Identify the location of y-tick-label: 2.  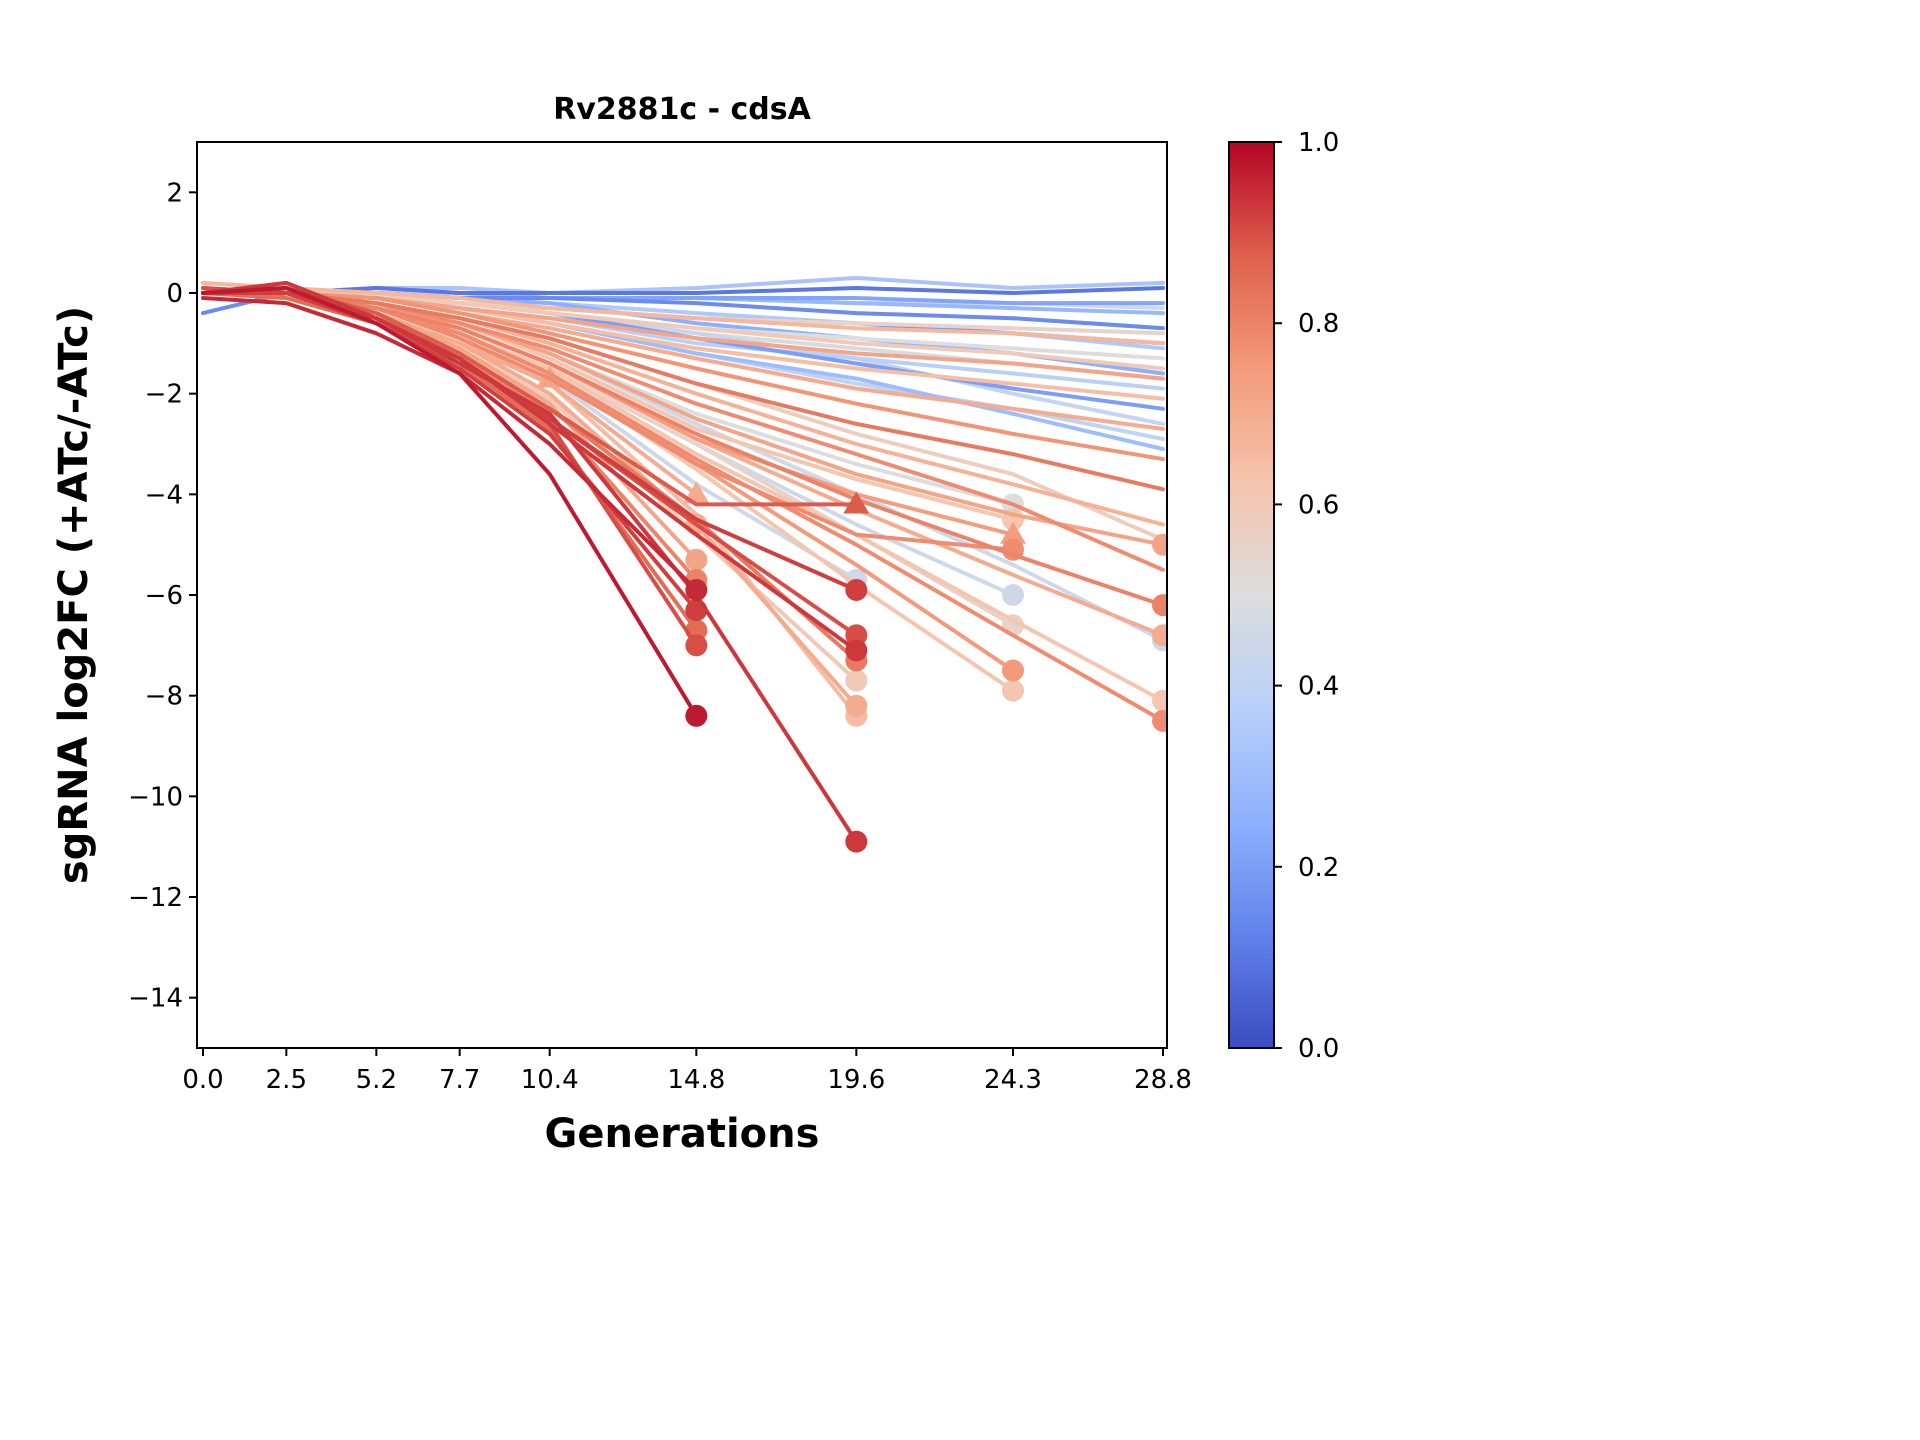
(174, 193).